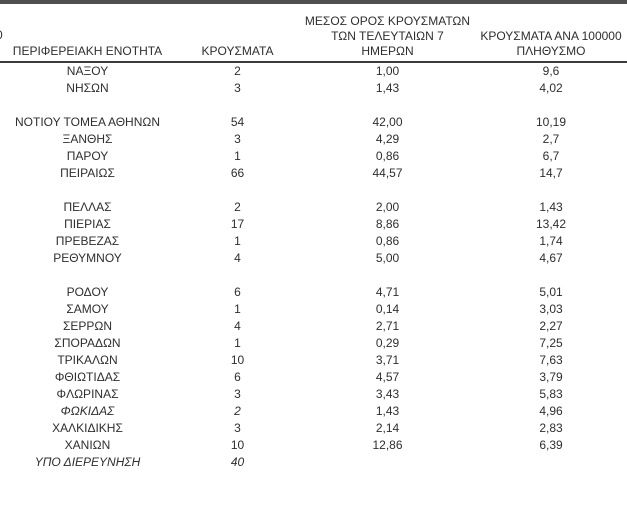 This screenshot has height=530, width=627. I want to click on region-cell: ΝΗΣΩΝ, so click(87, 88).